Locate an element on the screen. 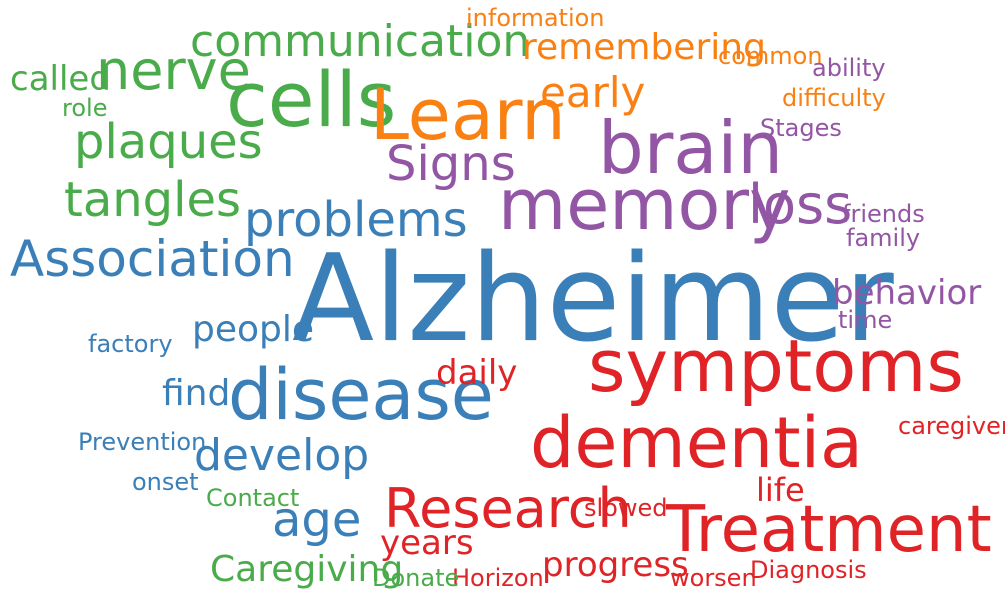 The height and width of the screenshot is (600, 1005). word-diagnosis: Diagnosis is located at coordinates (808, 570).